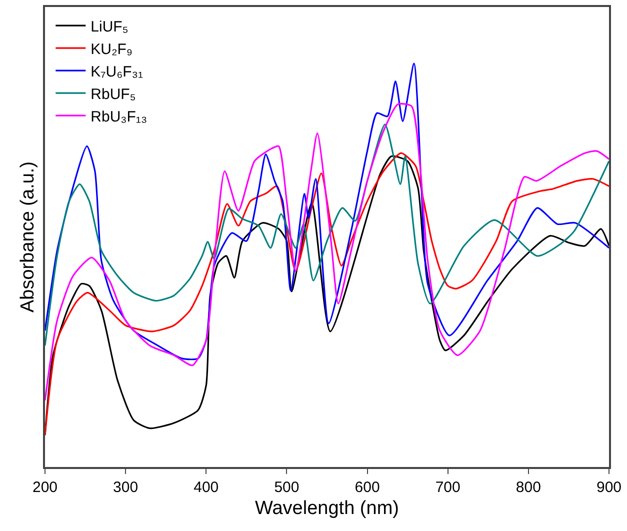 The width and height of the screenshot is (627, 531). What do you see at coordinates (327, 509) in the screenshot?
I see `x-axis-title: Wavelength (nm)` at bounding box center [327, 509].